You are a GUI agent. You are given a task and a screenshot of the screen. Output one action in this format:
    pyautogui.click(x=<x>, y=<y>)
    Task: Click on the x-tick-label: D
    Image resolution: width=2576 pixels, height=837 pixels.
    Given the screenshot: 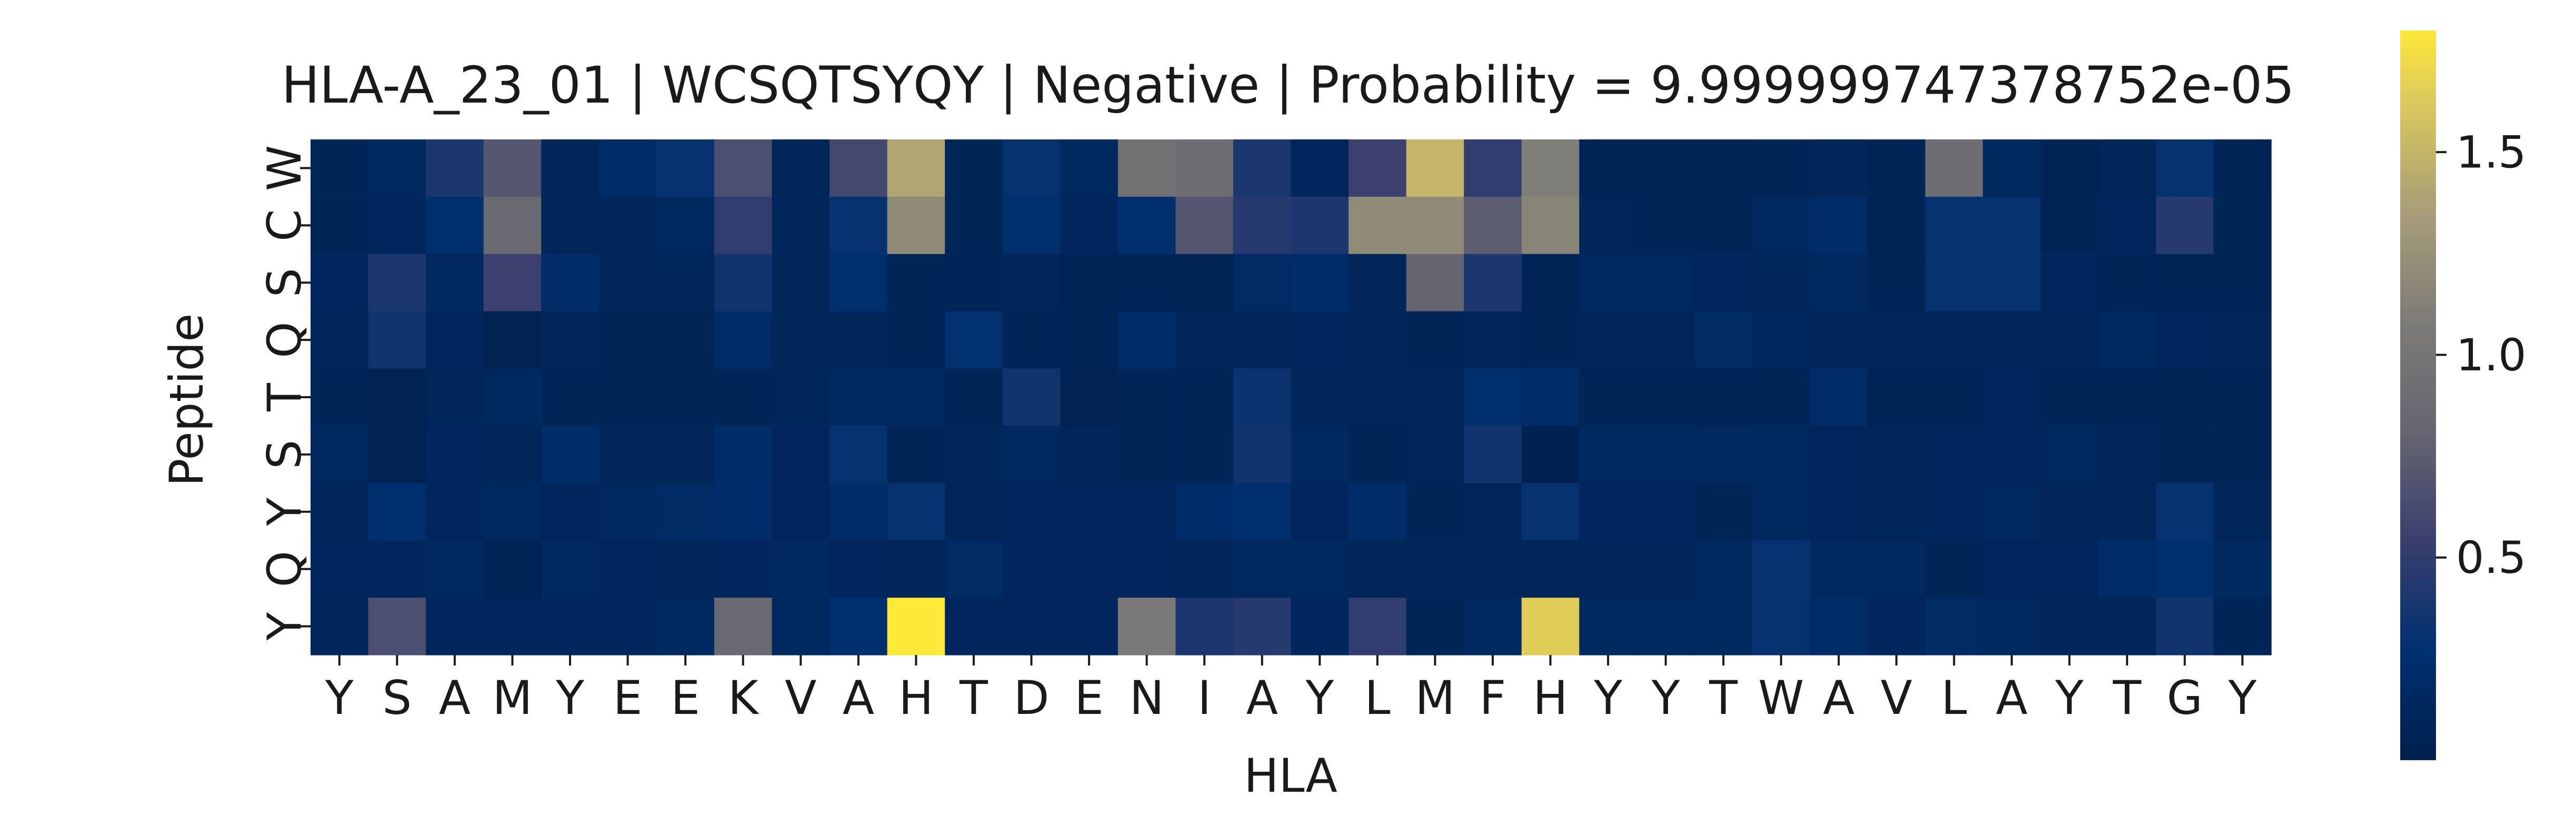 What is the action you would take?
    pyautogui.click(x=1032, y=698)
    